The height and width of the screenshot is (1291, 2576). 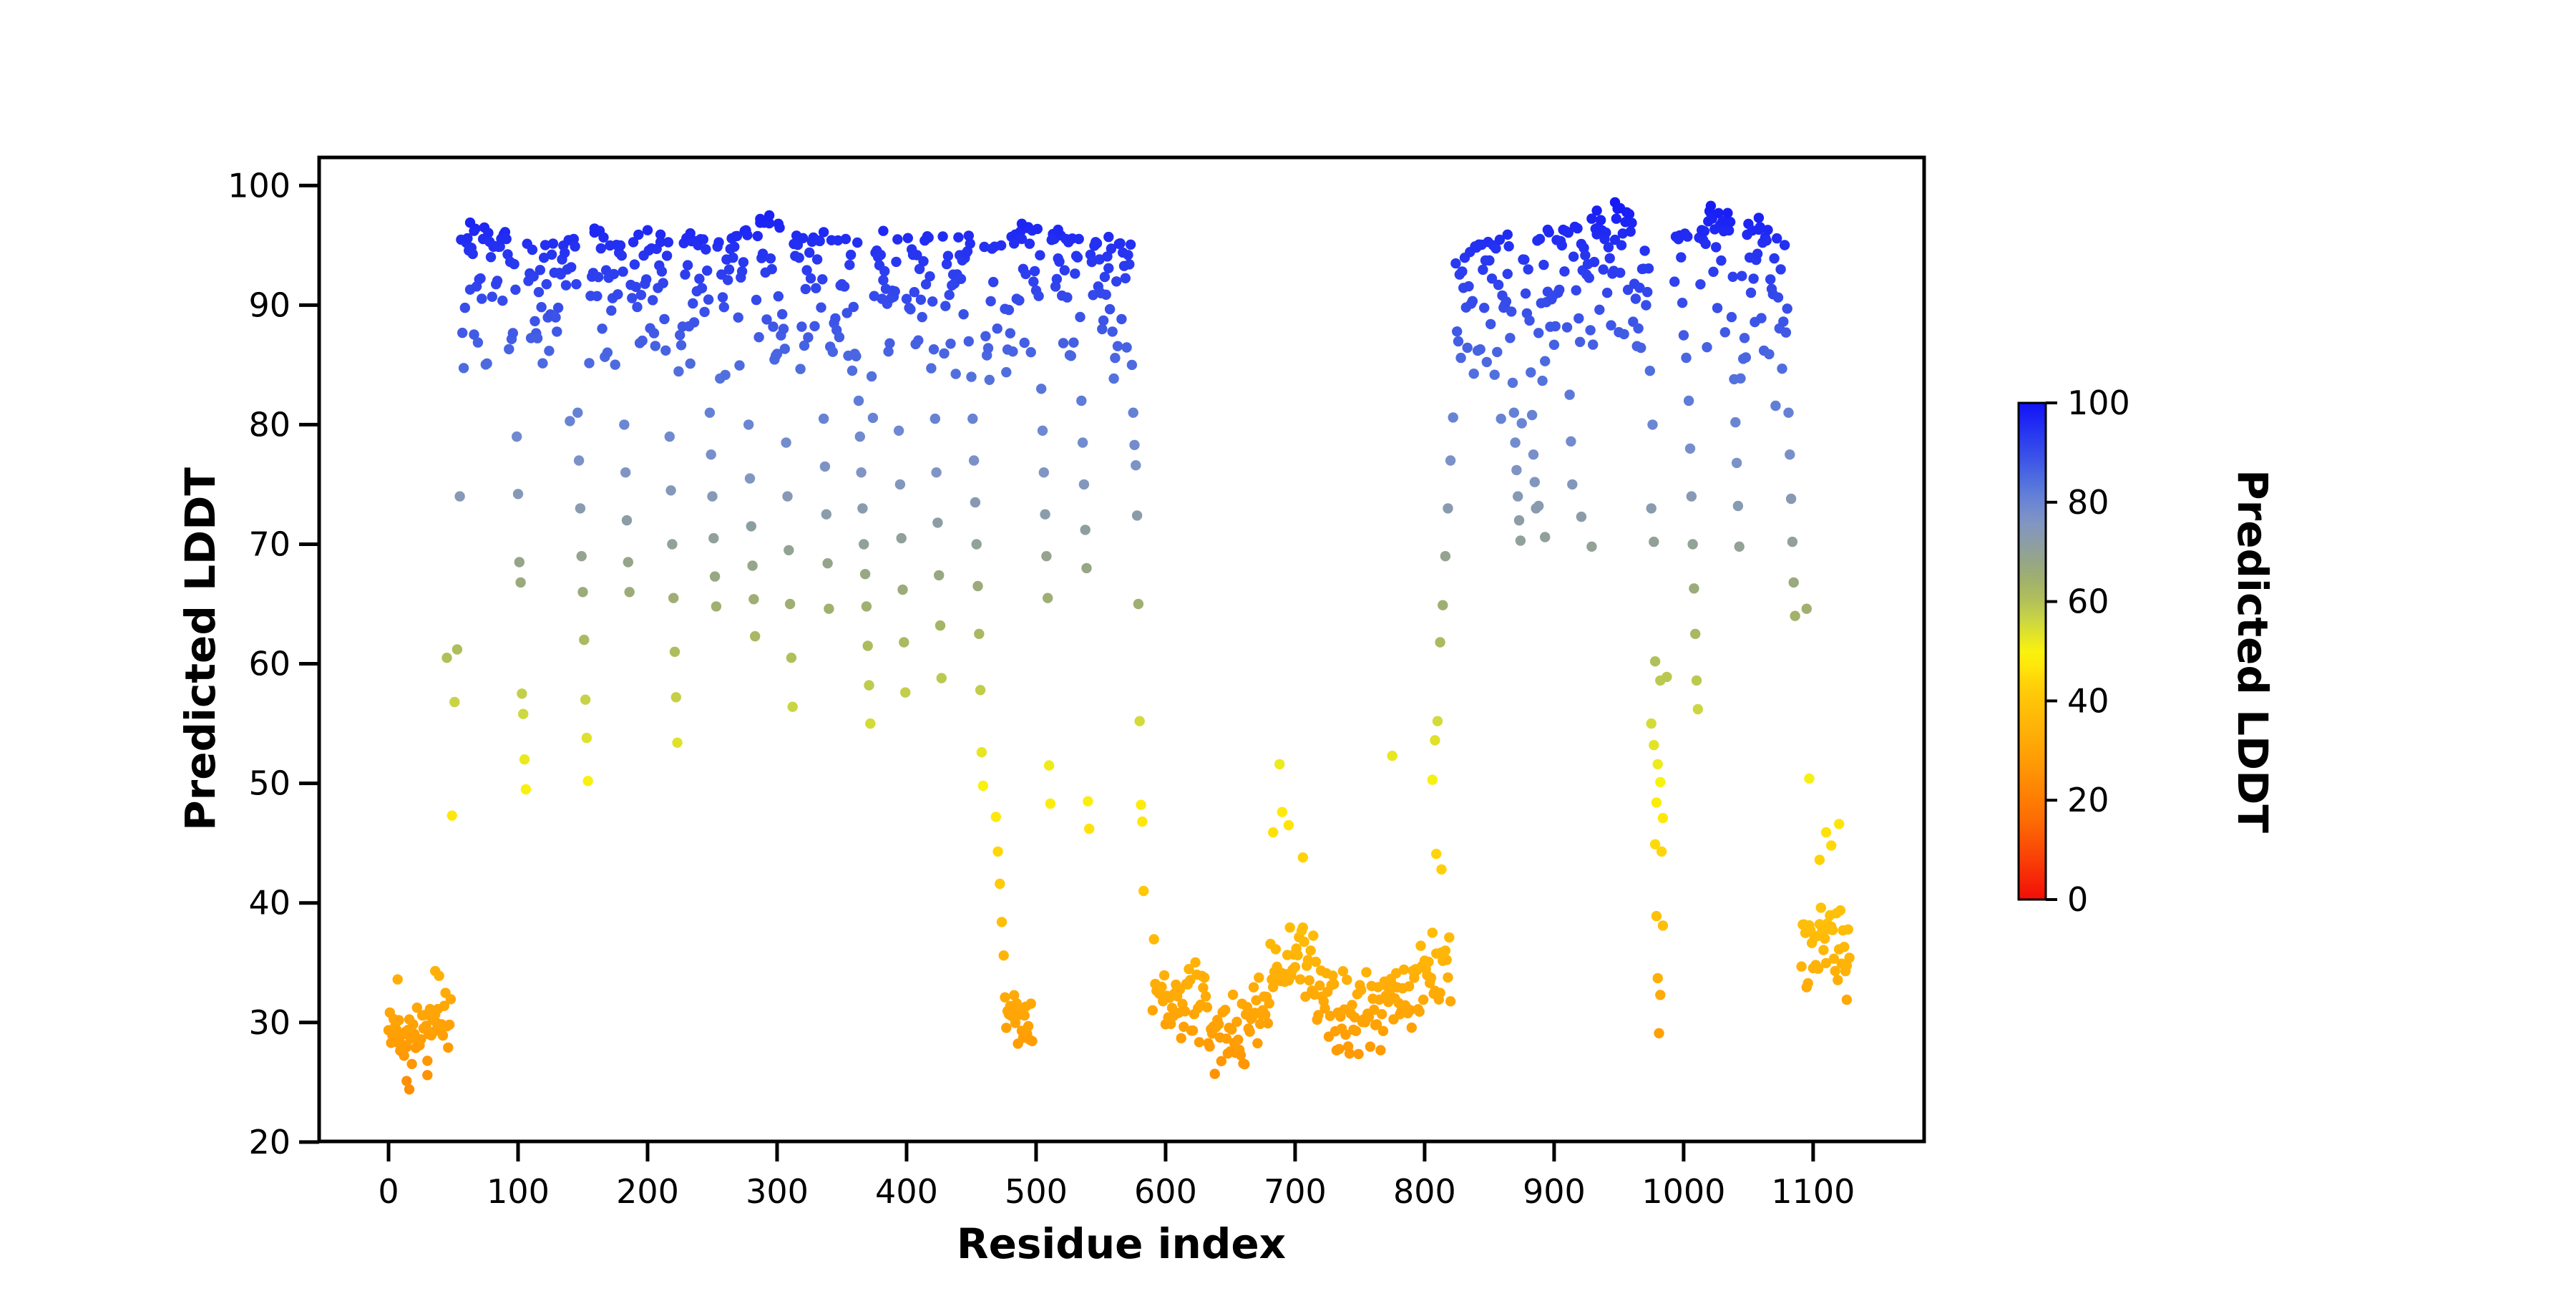 What do you see at coordinates (2098, 403) in the screenshot?
I see `colorbar-tick-label: 100` at bounding box center [2098, 403].